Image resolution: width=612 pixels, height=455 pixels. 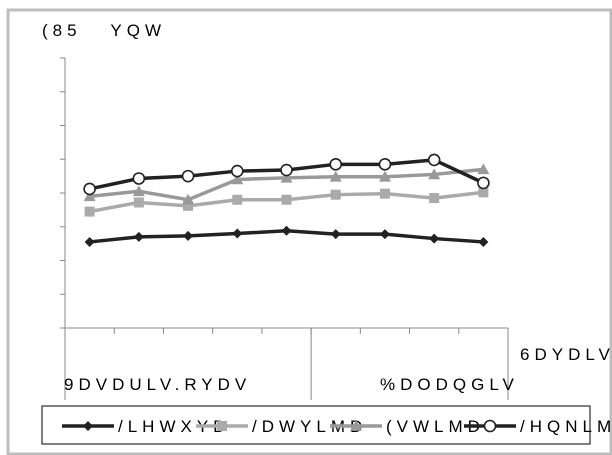 What do you see at coordinates (566, 426) in the screenshot?
I see `legend-label: /HQNLMD` at bounding box center [566, 426].